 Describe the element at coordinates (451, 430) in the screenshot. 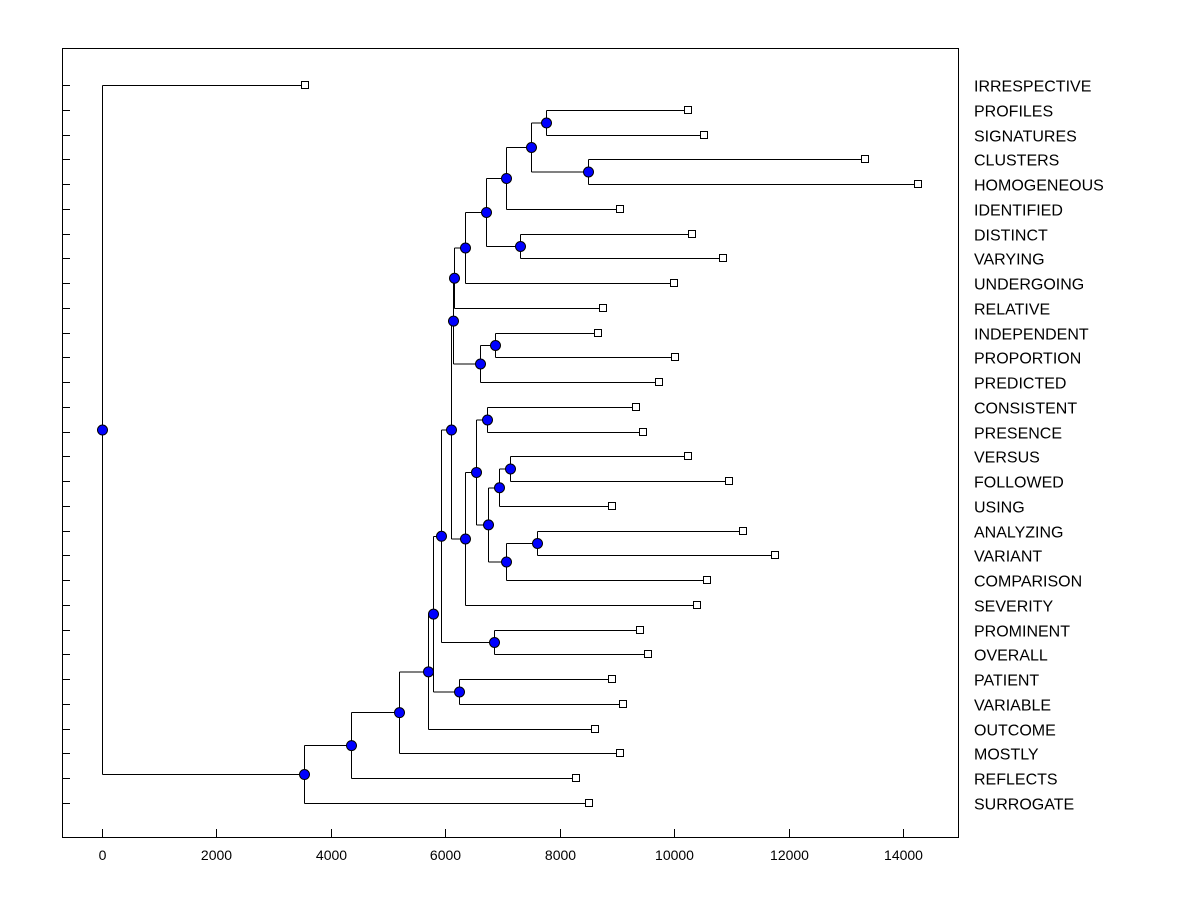

I see `node-marker-n20` at that location.